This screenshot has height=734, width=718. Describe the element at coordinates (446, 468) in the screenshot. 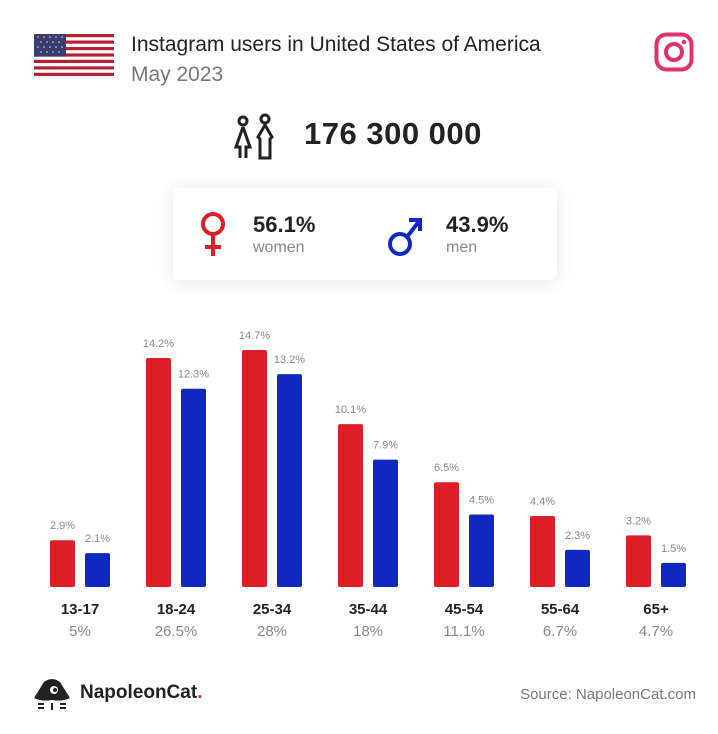

I see `bar-value-label: 6.5%` at that location.